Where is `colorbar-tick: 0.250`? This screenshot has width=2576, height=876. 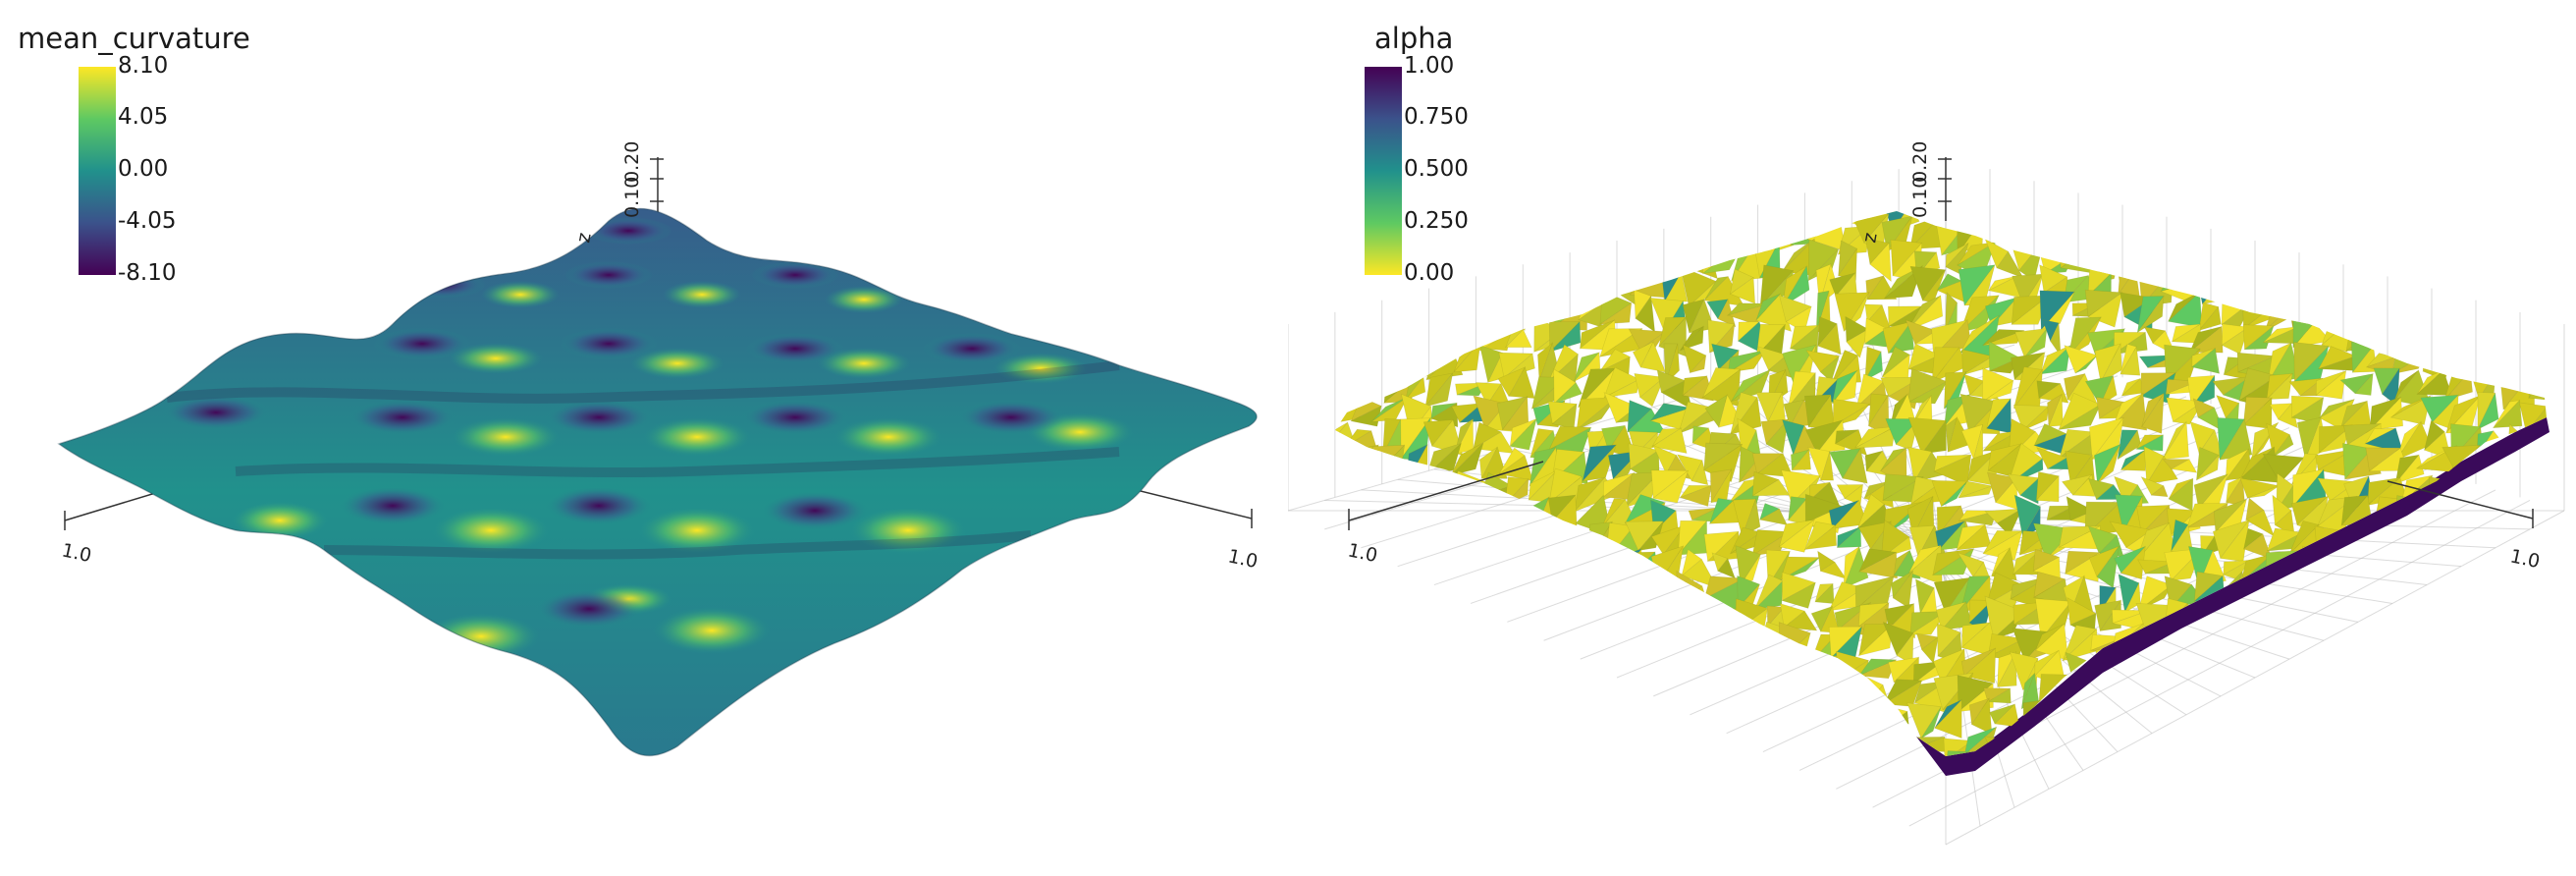 colorbar-tick: 0.250 is located at coordinates (1436, 221).